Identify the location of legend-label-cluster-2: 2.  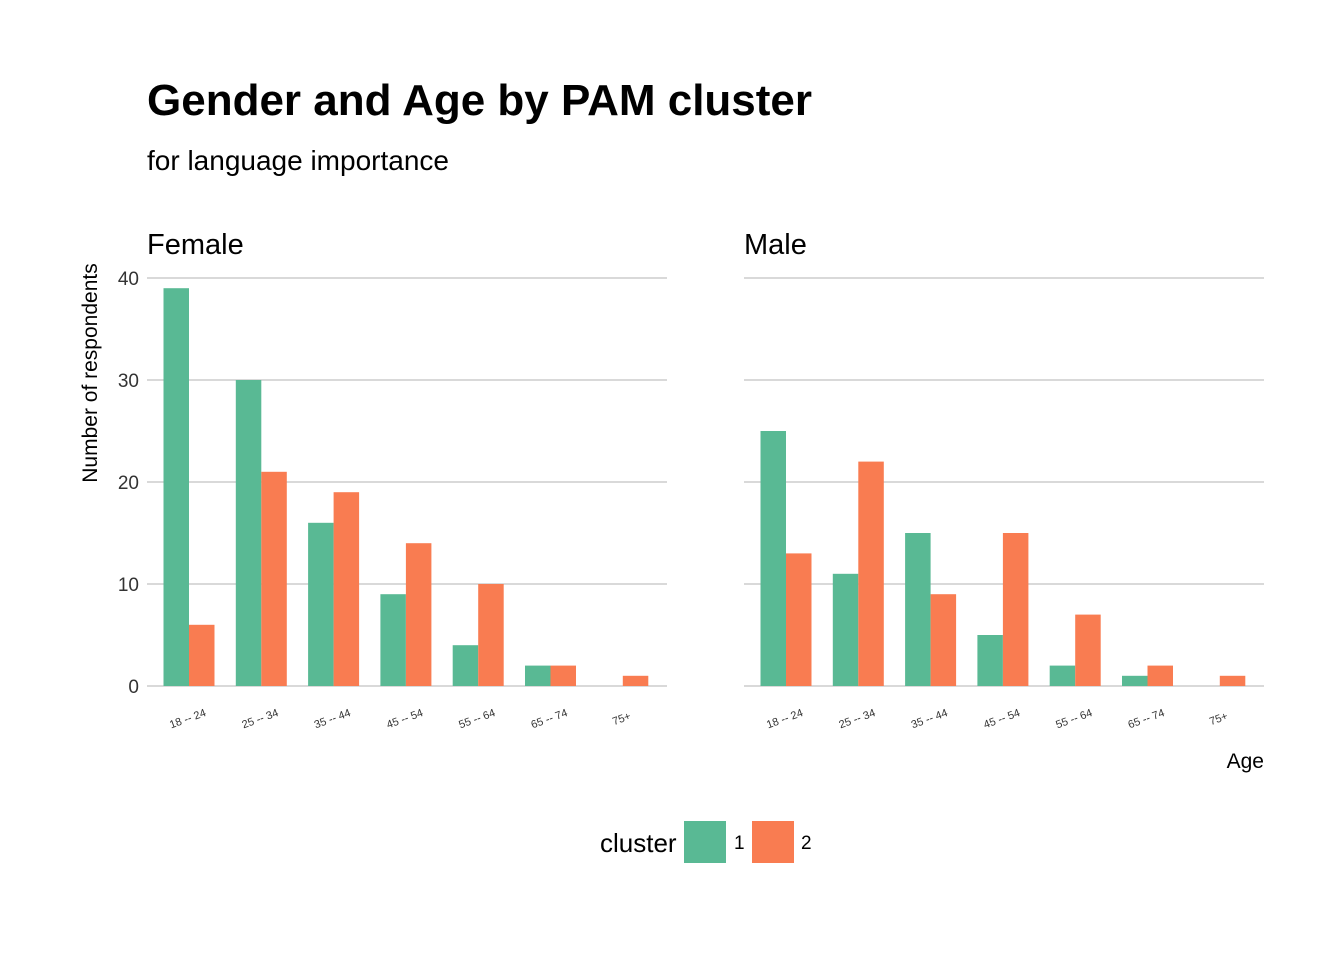
(806, 843).